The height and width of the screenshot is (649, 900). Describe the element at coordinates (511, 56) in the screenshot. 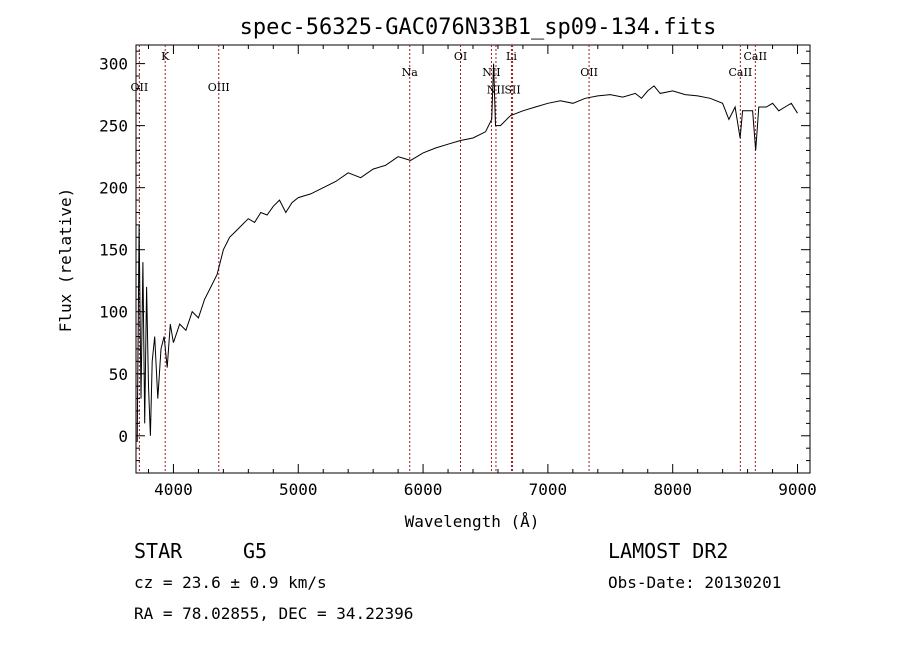

I see `line-label-li: Li` at that location.